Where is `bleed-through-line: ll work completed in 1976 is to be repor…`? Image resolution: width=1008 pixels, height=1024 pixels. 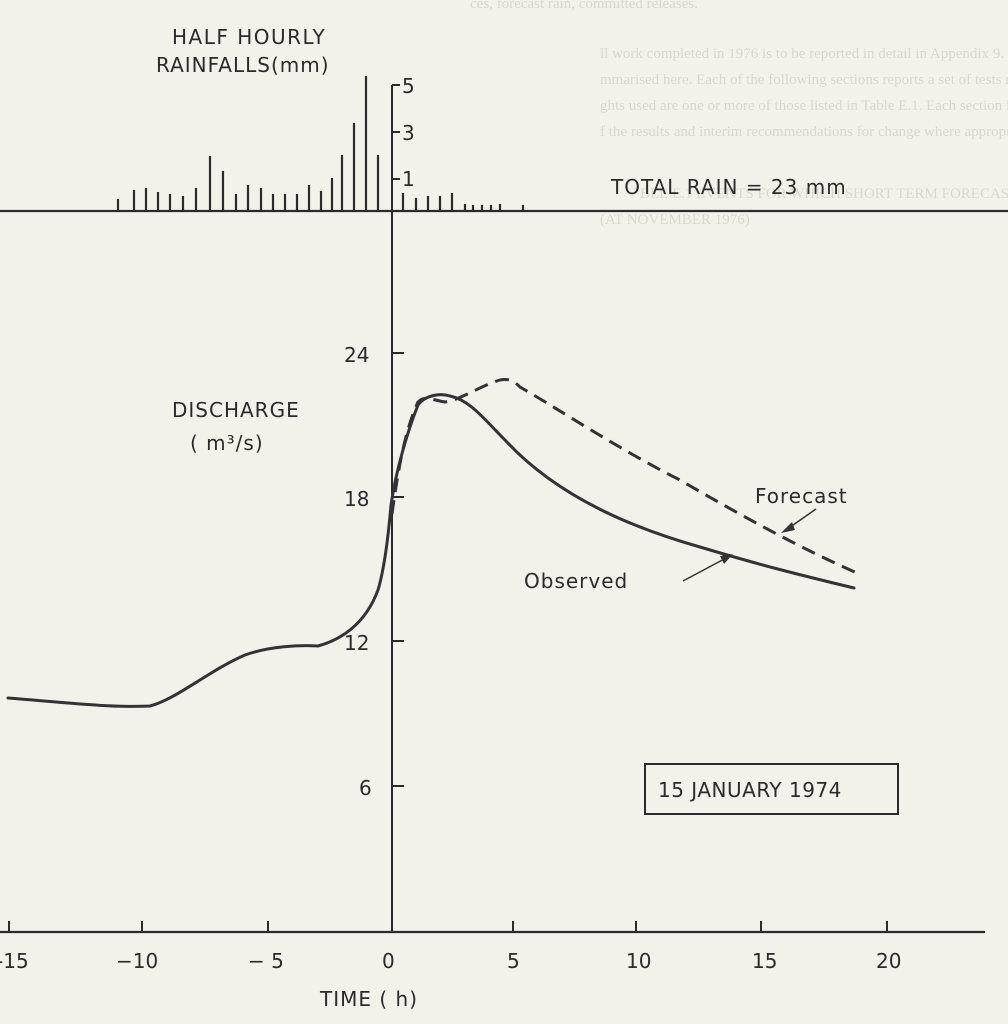
bleed-through-line: ll work completed in 1976 is to be repor… is located at coordinates (804, 54).